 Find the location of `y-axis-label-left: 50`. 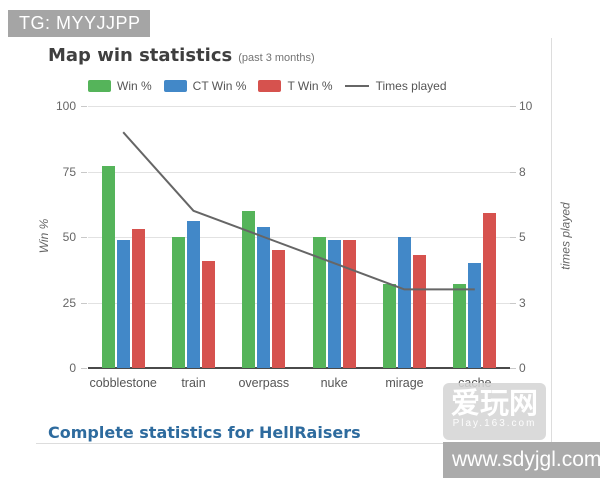

y-axis-label-left: 50 is located at coordinates (69, 237).